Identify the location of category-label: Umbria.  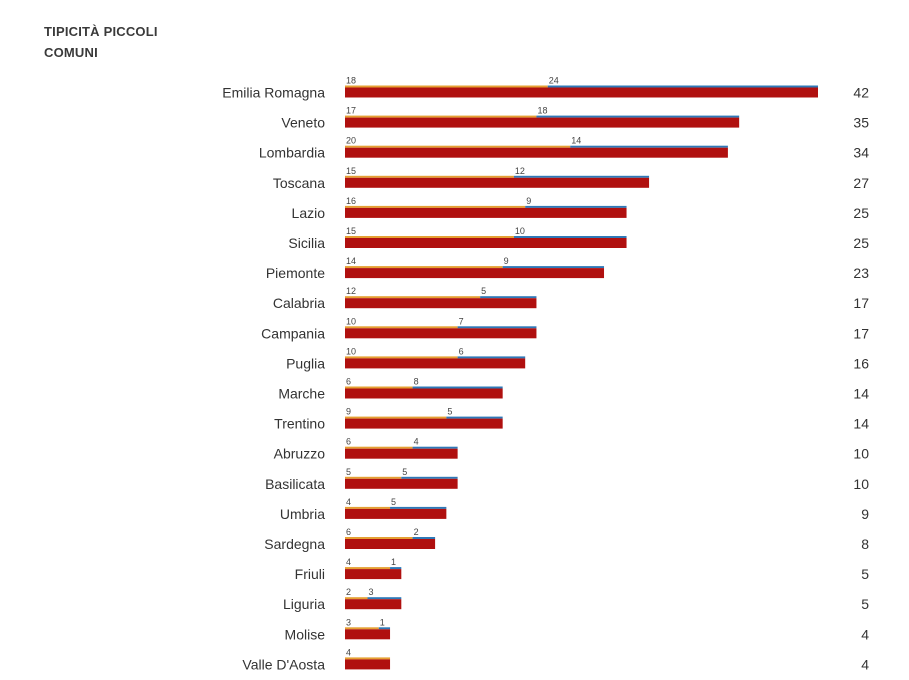
(302, 514).